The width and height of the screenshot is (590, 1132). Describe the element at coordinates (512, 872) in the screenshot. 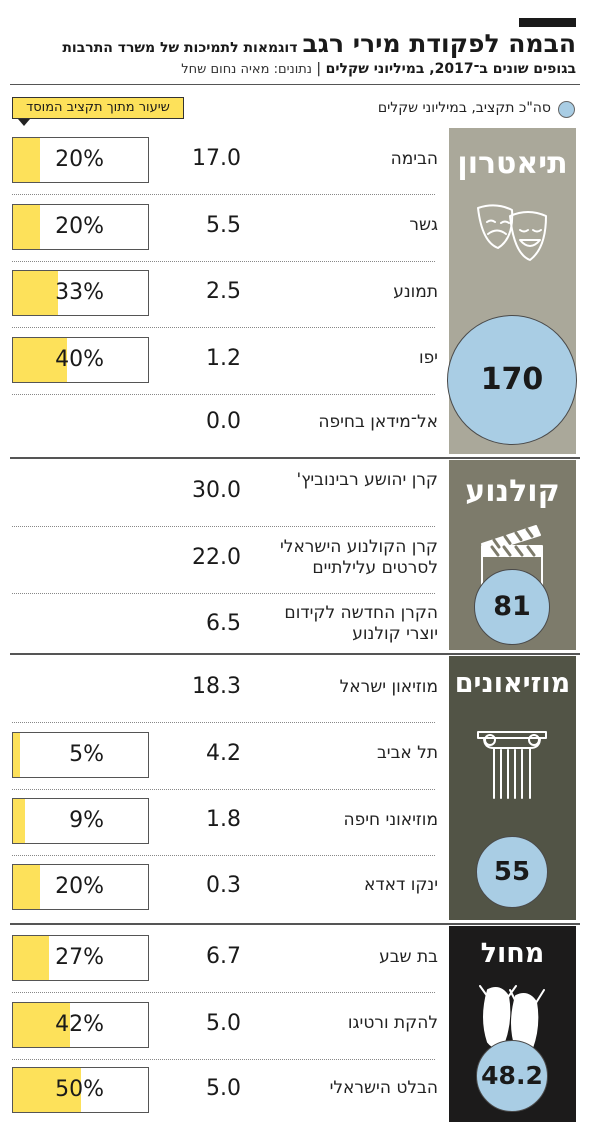

I see `total-budget-bubble: 55` at that location.